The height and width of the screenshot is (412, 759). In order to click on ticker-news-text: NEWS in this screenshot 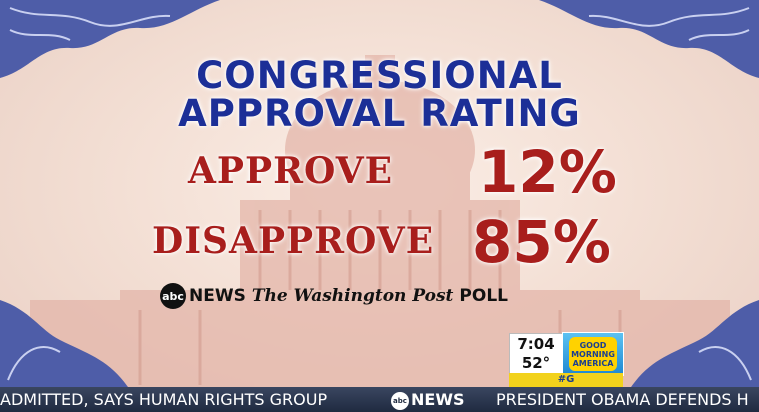, I will do `click(438, 399)`.